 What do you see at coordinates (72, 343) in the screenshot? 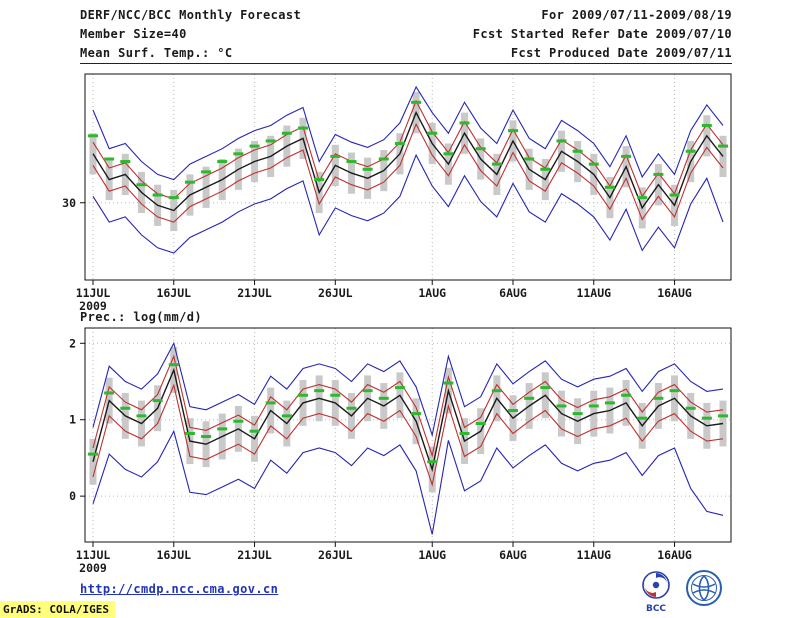
I see `y-tick-label: 2` at bounding box center [72, 343].